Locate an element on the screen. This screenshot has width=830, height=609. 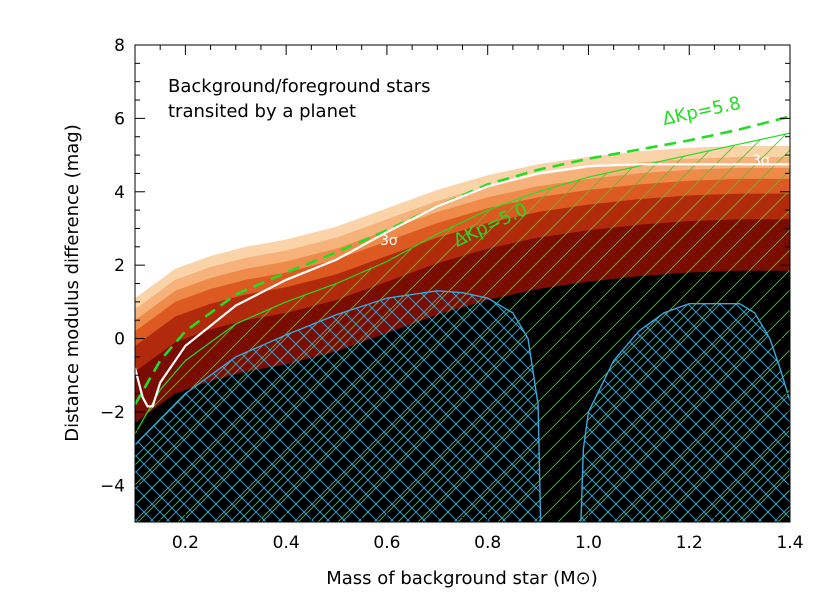
x-tick-label: 1.4 is located at coordinates (789, 543).